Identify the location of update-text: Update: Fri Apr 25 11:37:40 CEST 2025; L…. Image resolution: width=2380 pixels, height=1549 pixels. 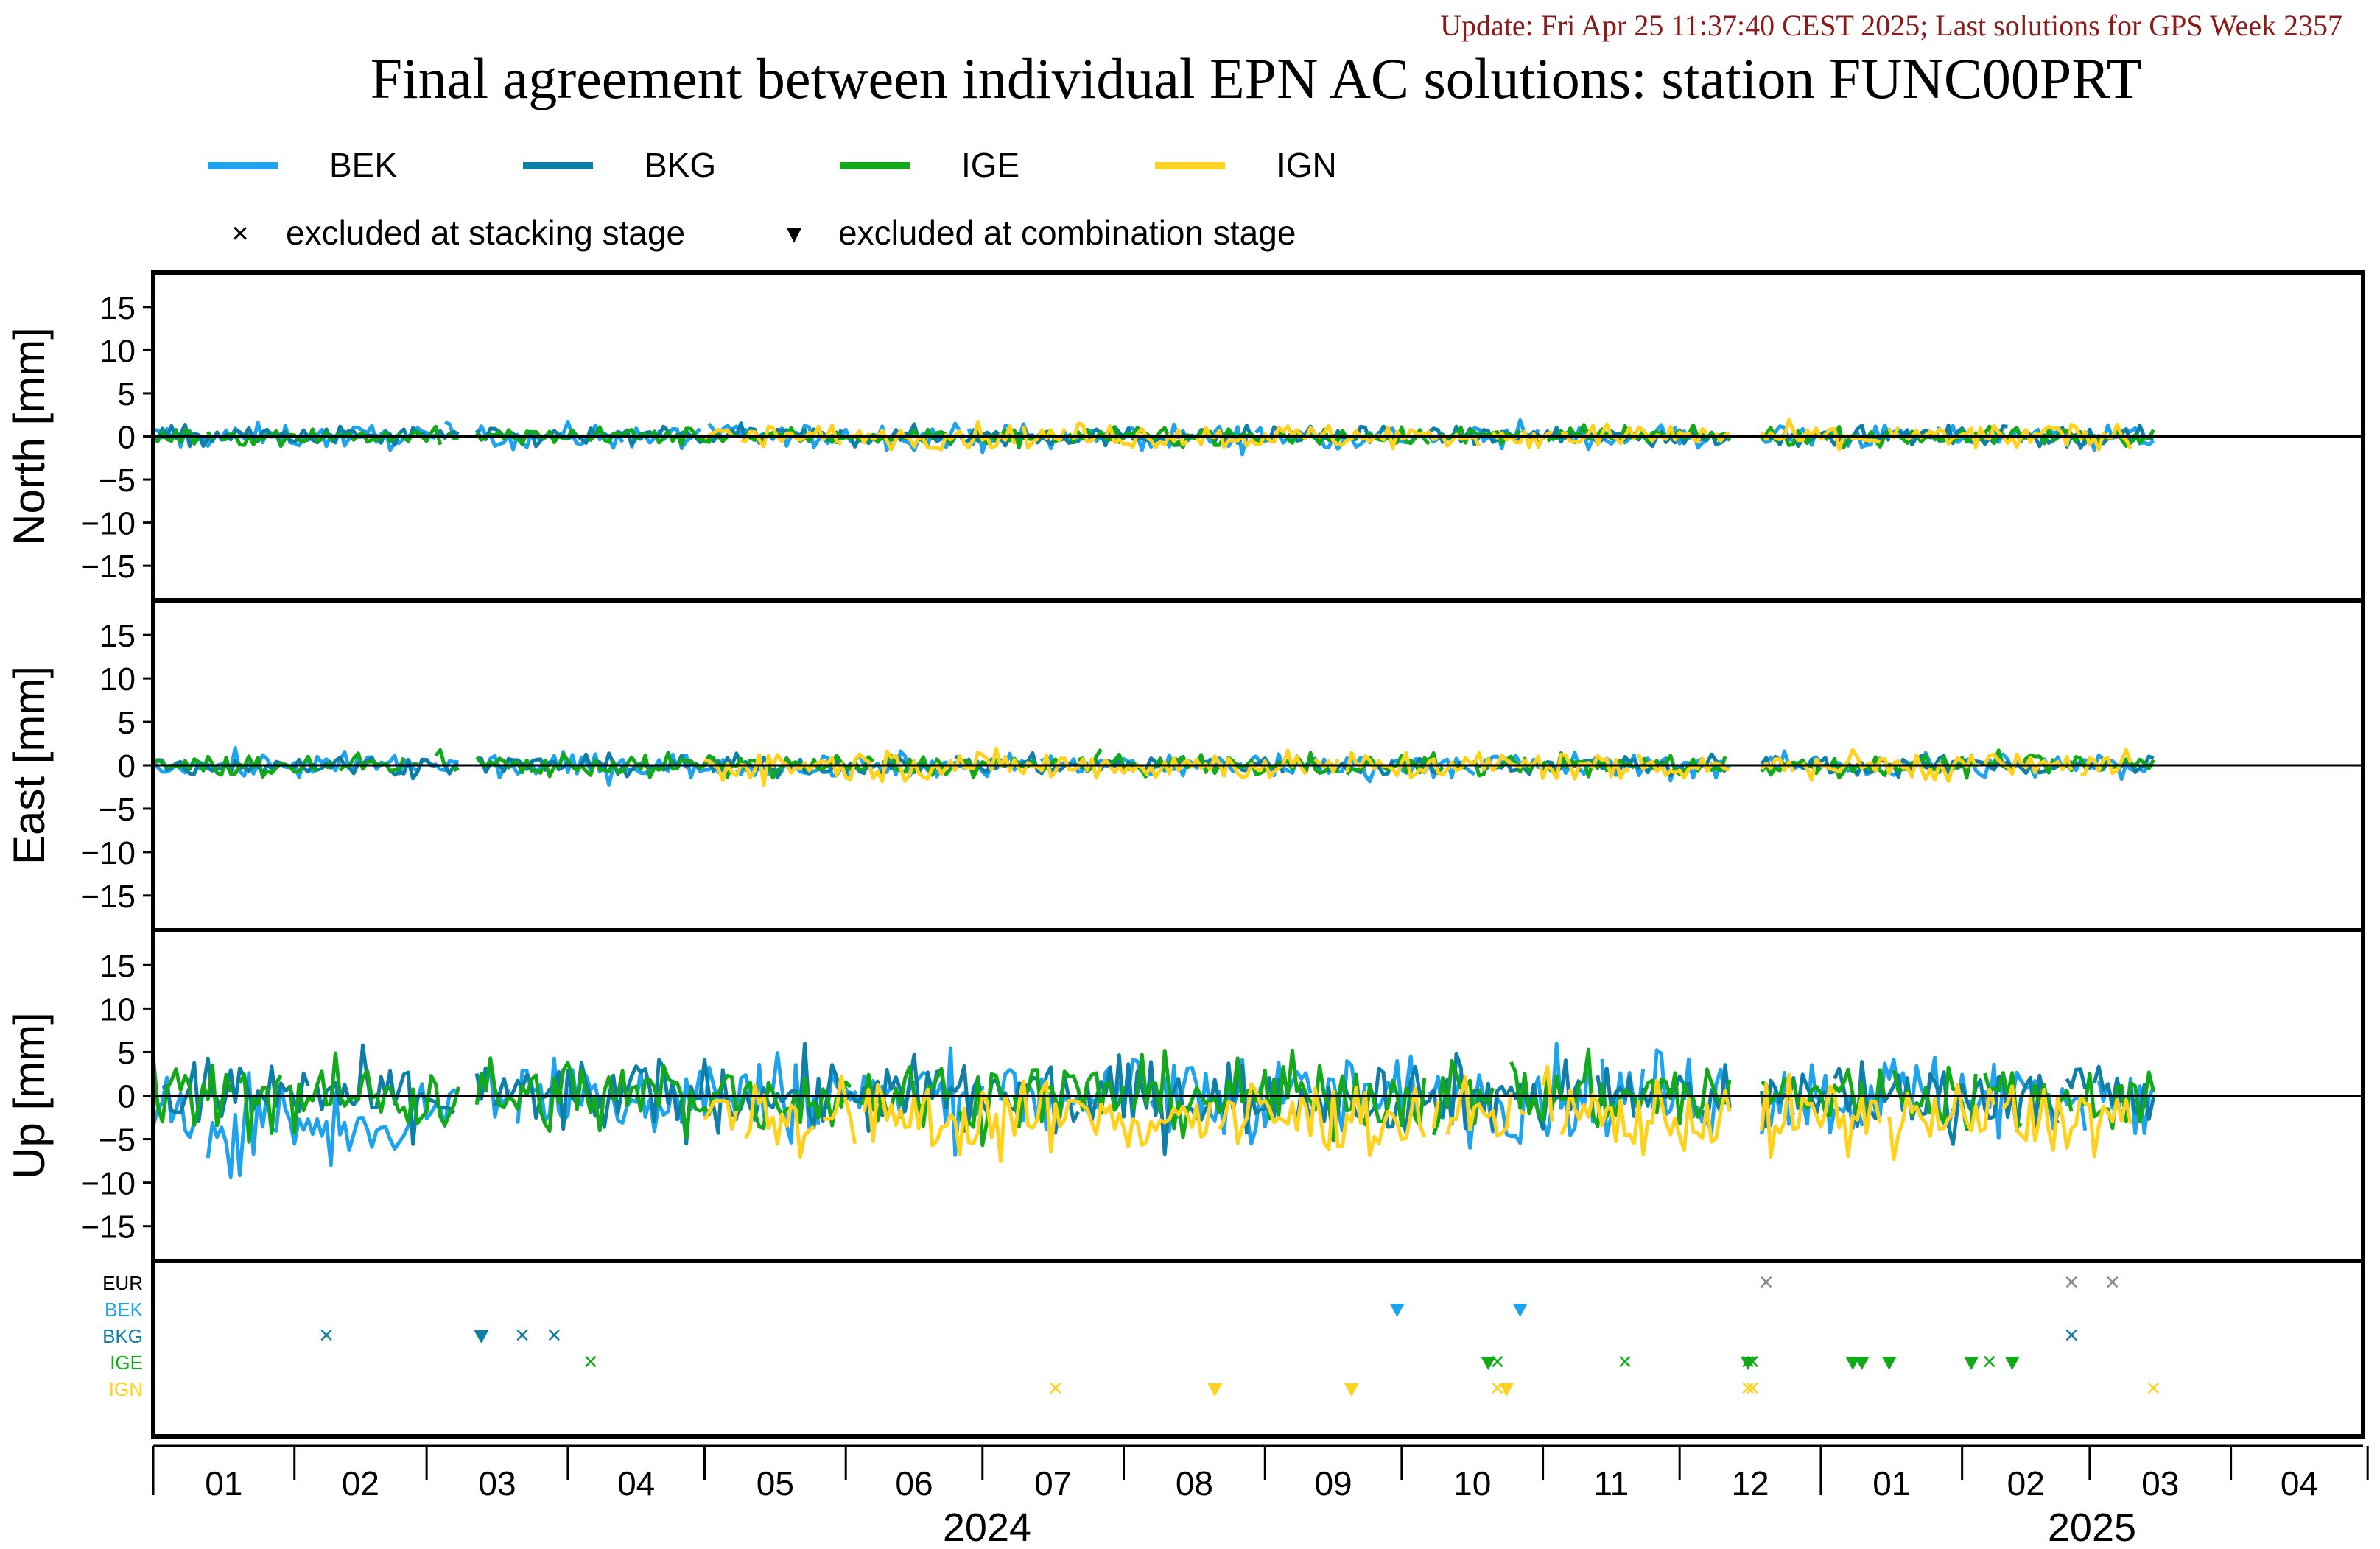
(1891, 26).